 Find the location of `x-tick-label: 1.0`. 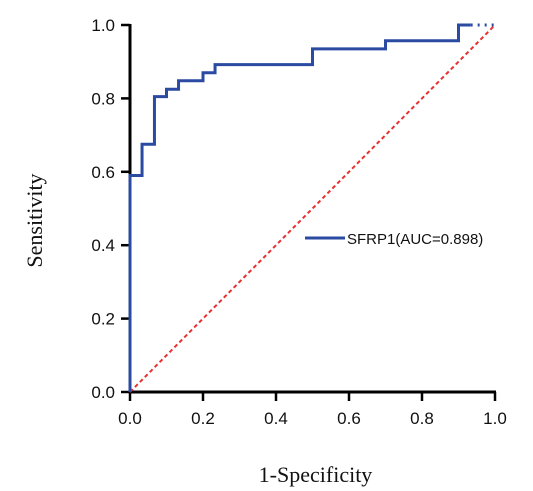

x-tick-label: 1.0 is located at coordinates (495, 418).